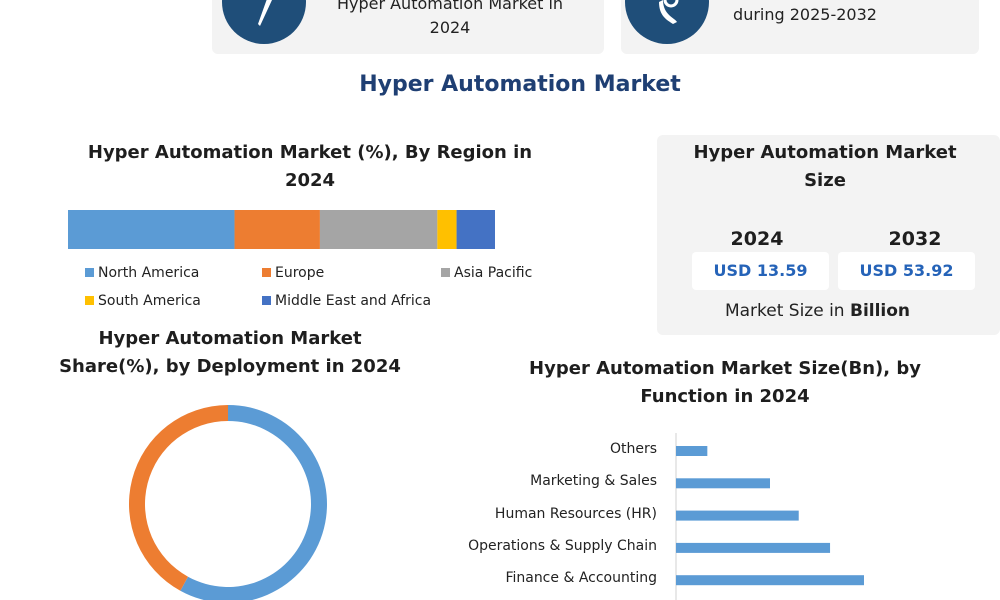  I want to click on header-card-right-text: during 2025-2032, so click(805, 14).